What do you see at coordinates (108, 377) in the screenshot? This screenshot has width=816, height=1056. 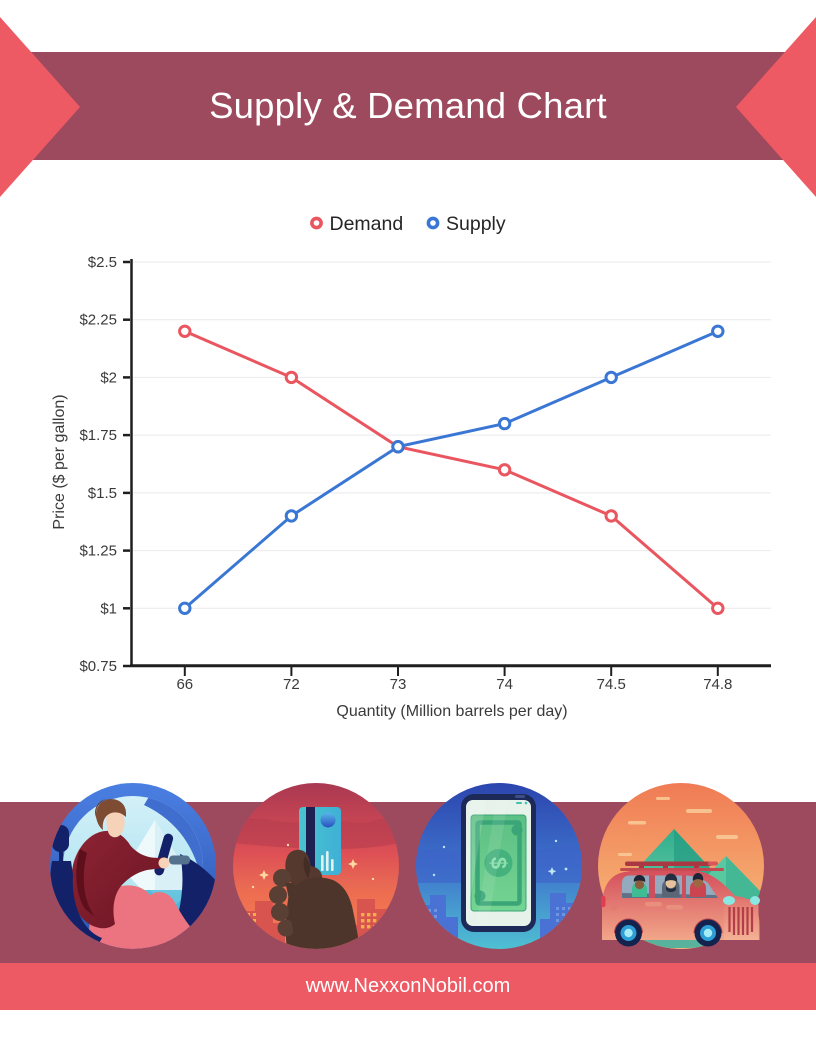 I see `svg-text: $2` at bounding box center [108, 377].